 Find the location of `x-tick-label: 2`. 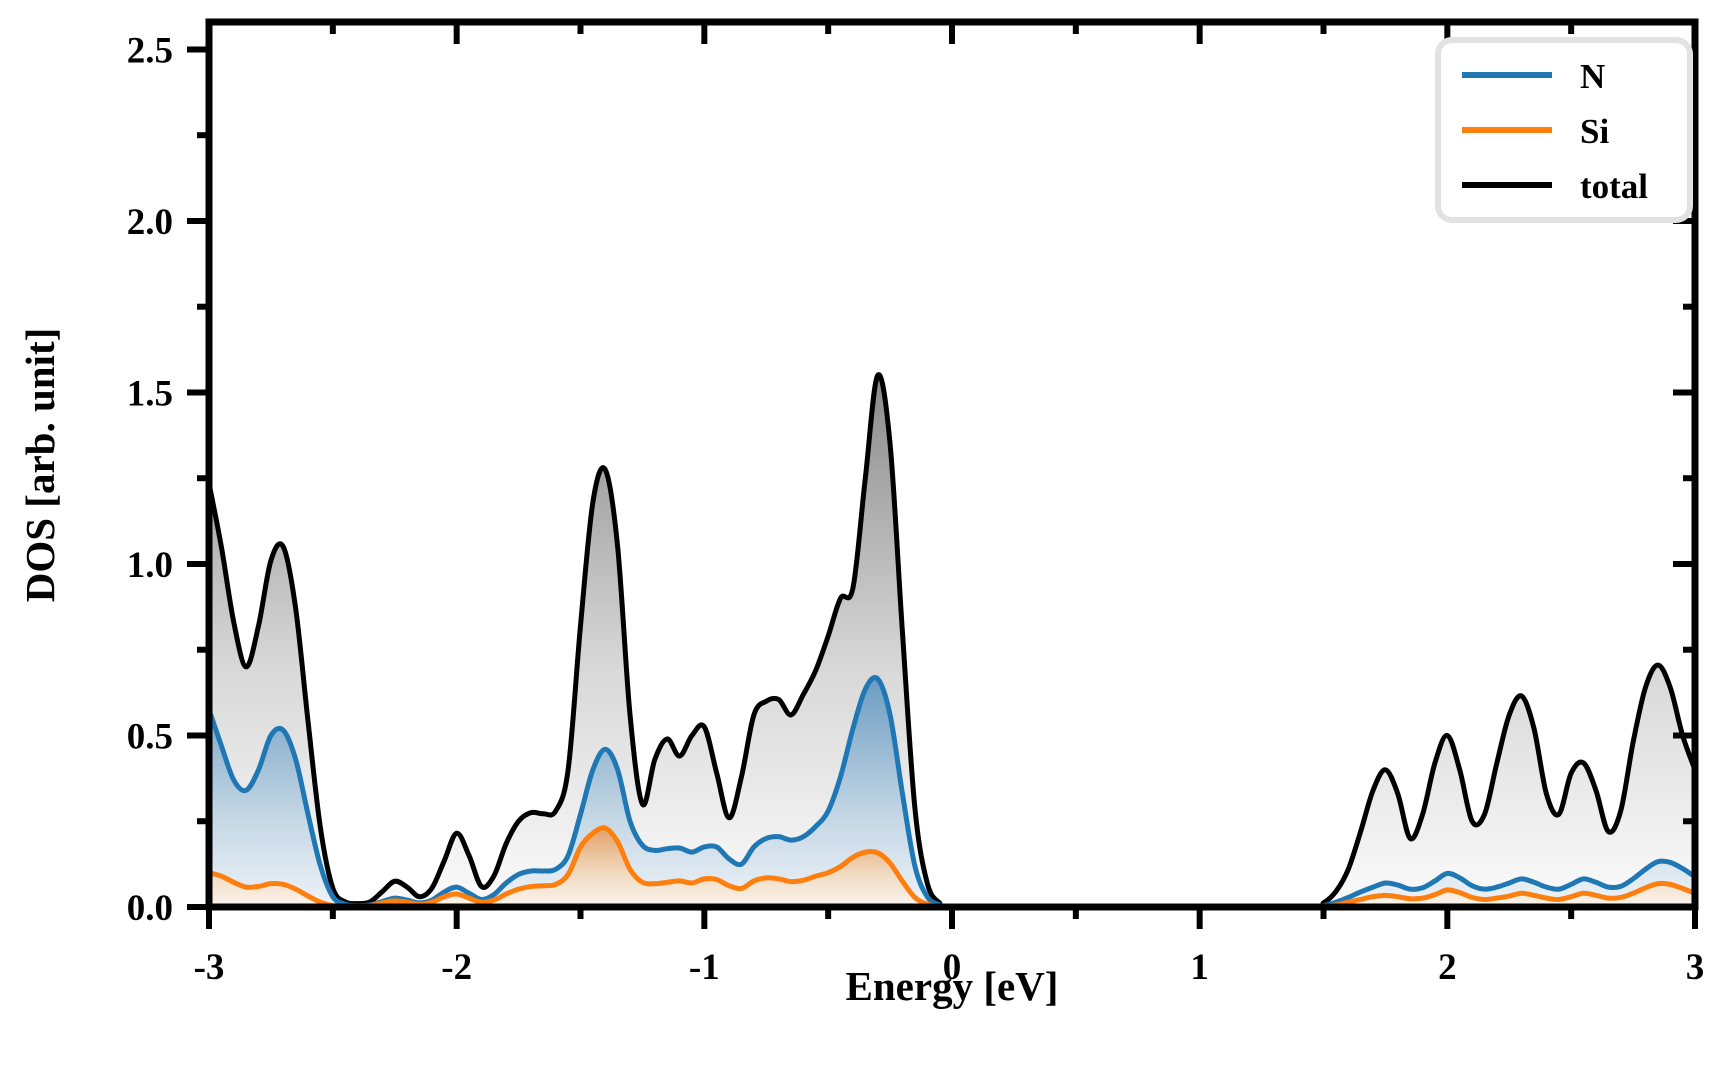

x-tick-label: 2 is located at coordinates (1447, 967).